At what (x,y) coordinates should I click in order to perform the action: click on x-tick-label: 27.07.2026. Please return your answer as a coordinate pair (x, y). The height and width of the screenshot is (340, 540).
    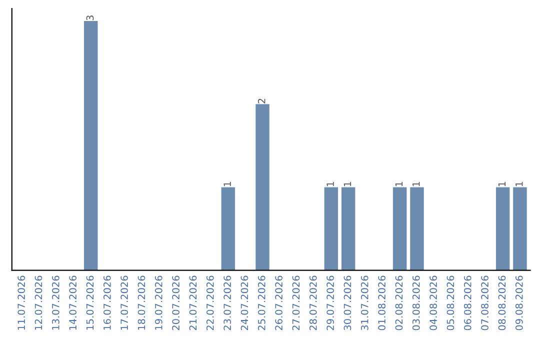
    Looking at the image, I should click on (296, 303).